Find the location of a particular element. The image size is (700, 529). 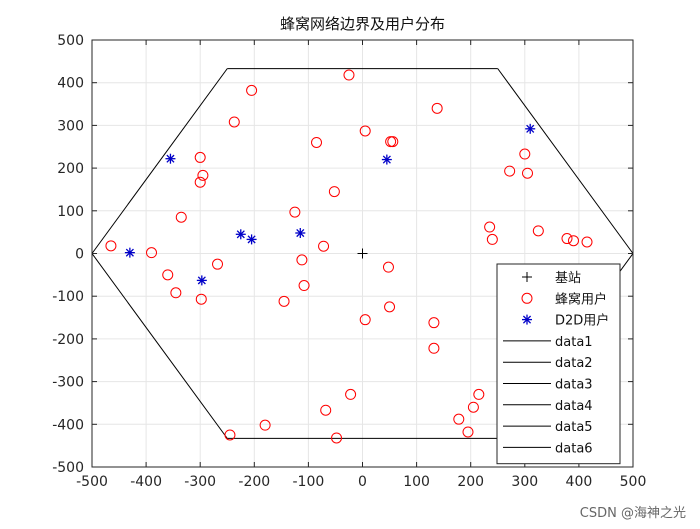

x-tick-label: 400 is located at coordinates (579, 482).